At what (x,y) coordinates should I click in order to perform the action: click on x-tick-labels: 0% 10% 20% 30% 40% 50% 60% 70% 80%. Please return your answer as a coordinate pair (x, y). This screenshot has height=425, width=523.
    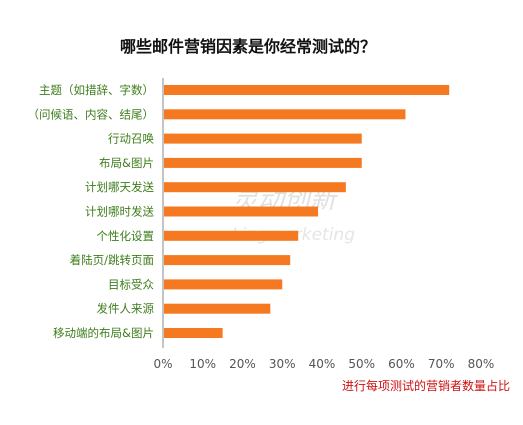
    Looking at the image, I should click on (323, 364).